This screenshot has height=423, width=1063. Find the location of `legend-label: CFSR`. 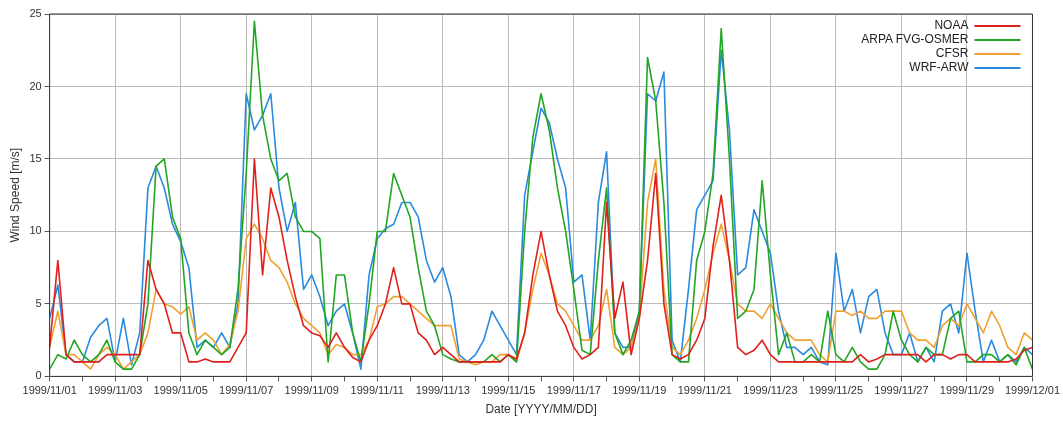

legend-label: CFSR is located at coordinates (952, 53).